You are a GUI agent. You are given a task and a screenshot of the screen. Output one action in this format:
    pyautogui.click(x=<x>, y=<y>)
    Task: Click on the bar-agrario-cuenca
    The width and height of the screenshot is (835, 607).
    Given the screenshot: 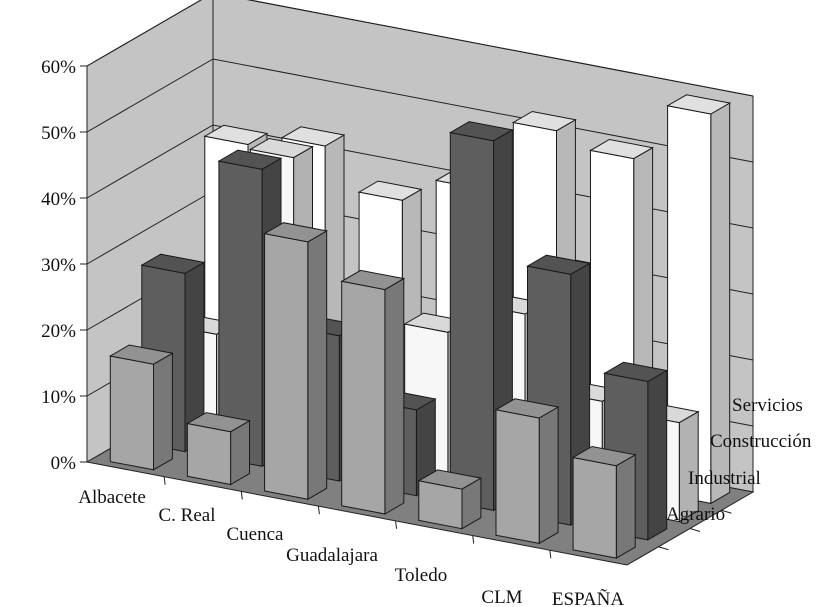 What is the action you would take?
    pyautogui.click(x=296, y=361)
    